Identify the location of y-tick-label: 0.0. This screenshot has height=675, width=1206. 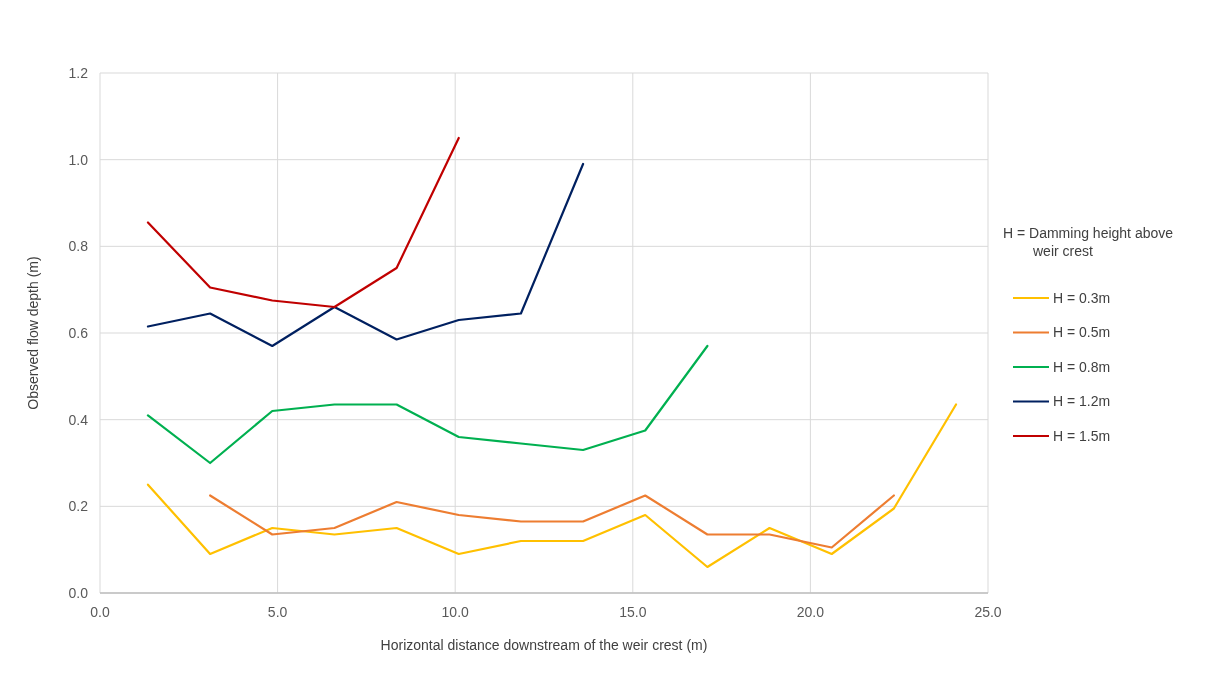
(78, 592).